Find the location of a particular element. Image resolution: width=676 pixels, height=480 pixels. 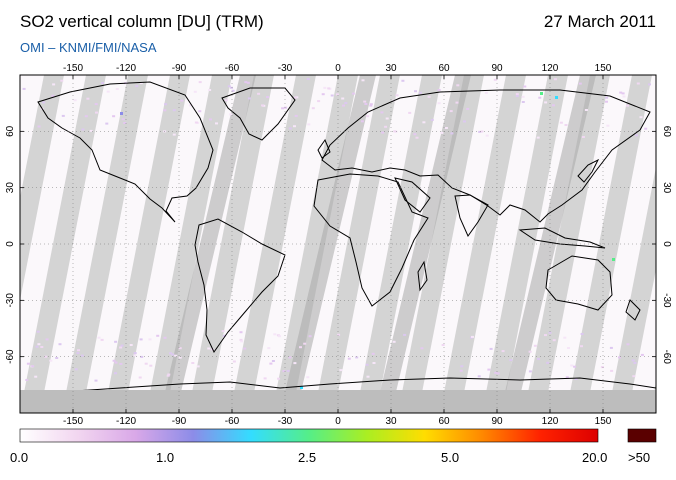

lon-tick-top: 60 is located at coordinates (444, 68).